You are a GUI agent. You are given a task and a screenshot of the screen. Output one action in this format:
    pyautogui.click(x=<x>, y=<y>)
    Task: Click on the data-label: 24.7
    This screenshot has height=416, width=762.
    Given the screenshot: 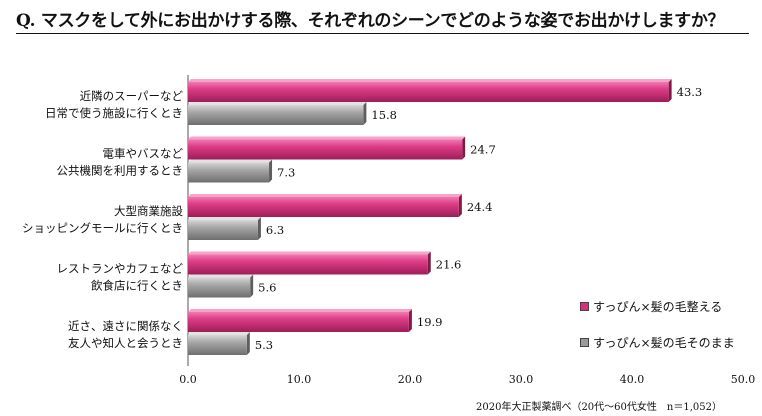 What is the action you would take?
    pyautogui.click(x=483, y=150)
    